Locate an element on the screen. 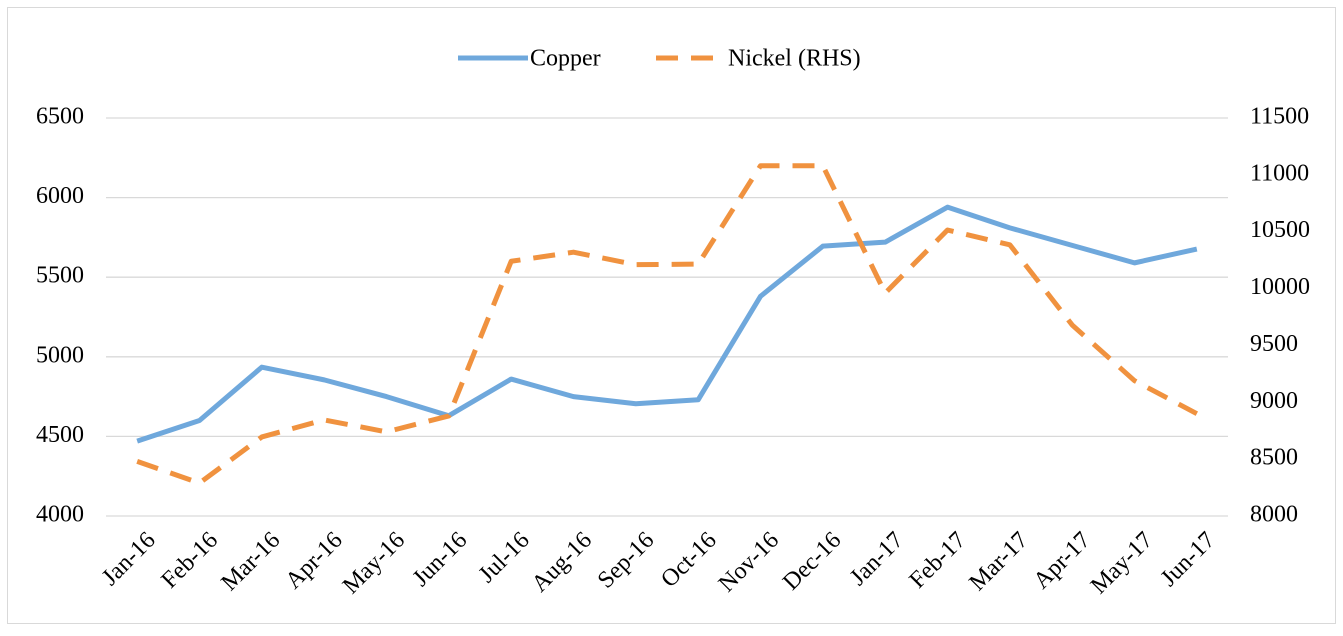 The height and width of the screenshot is (636, 1343). y-tick-label: 4500 is located at coordinates (60, 435).